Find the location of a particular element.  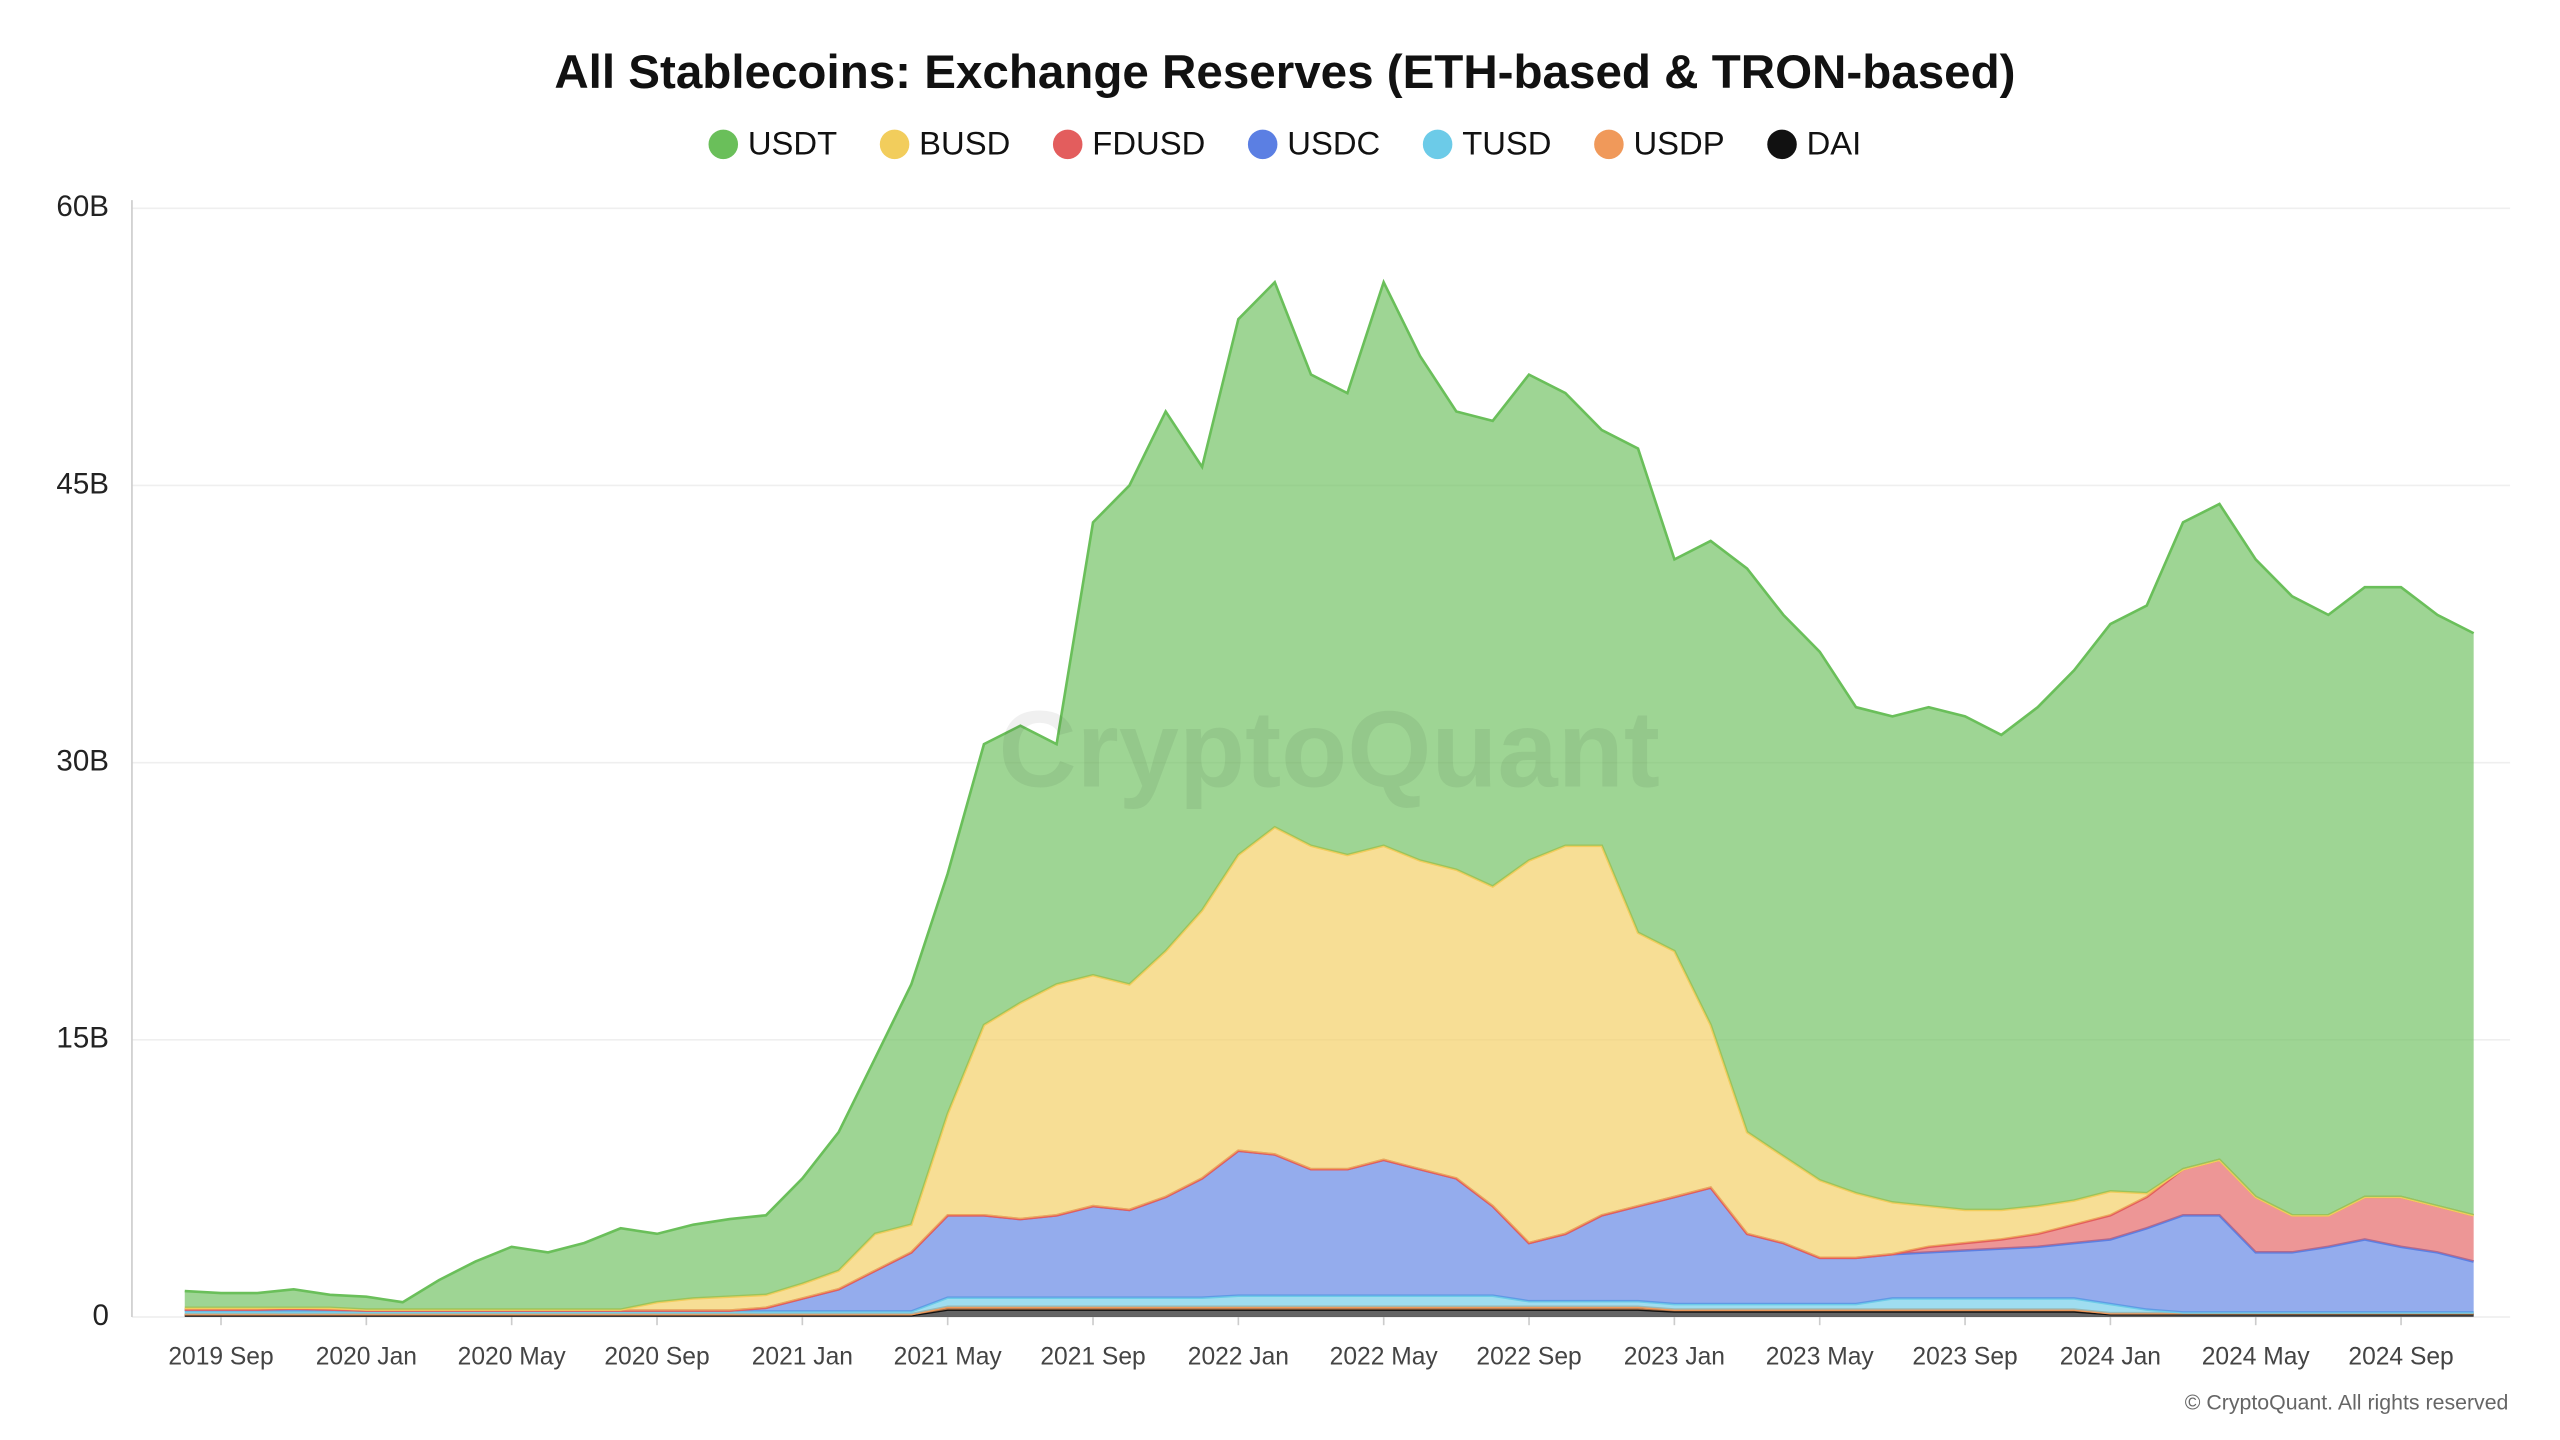

y-tick-label: 15B is located at coordinates (82, 1038).